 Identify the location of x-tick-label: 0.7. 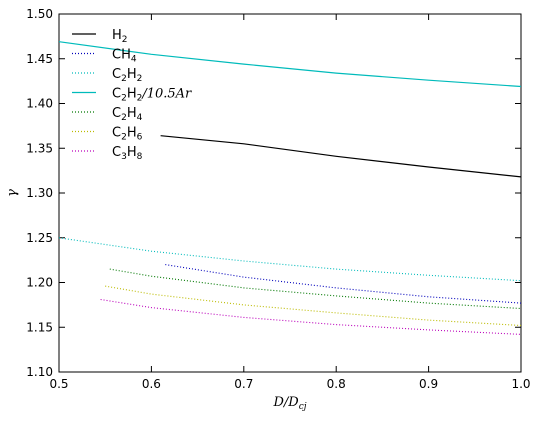
(243, 384).